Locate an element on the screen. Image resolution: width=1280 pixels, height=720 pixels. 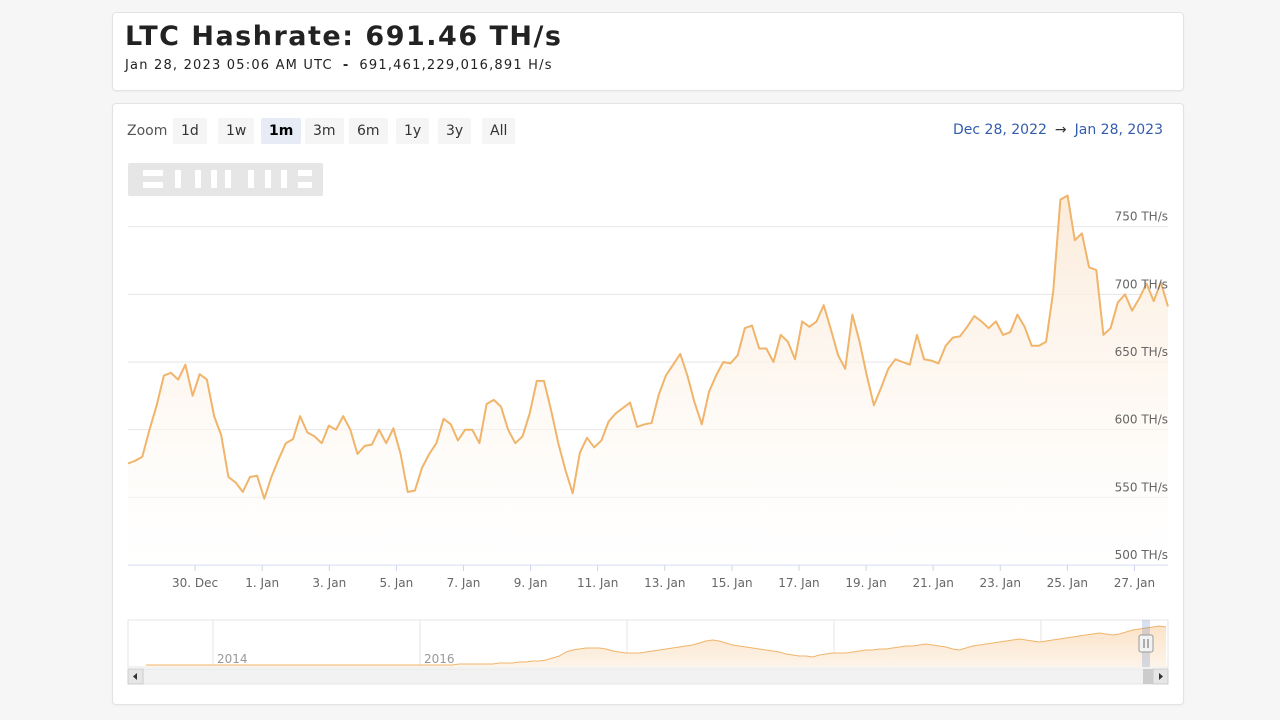
range-arrow-icon: → is located at coordinates (1060, 130).